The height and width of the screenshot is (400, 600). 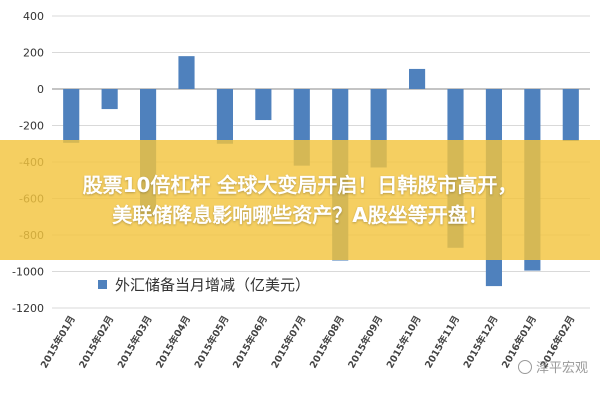 What do you see at coordinates (58, 342) in the screenshot?
I see `x-tick-label: 2015年01月` at bounding box center [58, 342].